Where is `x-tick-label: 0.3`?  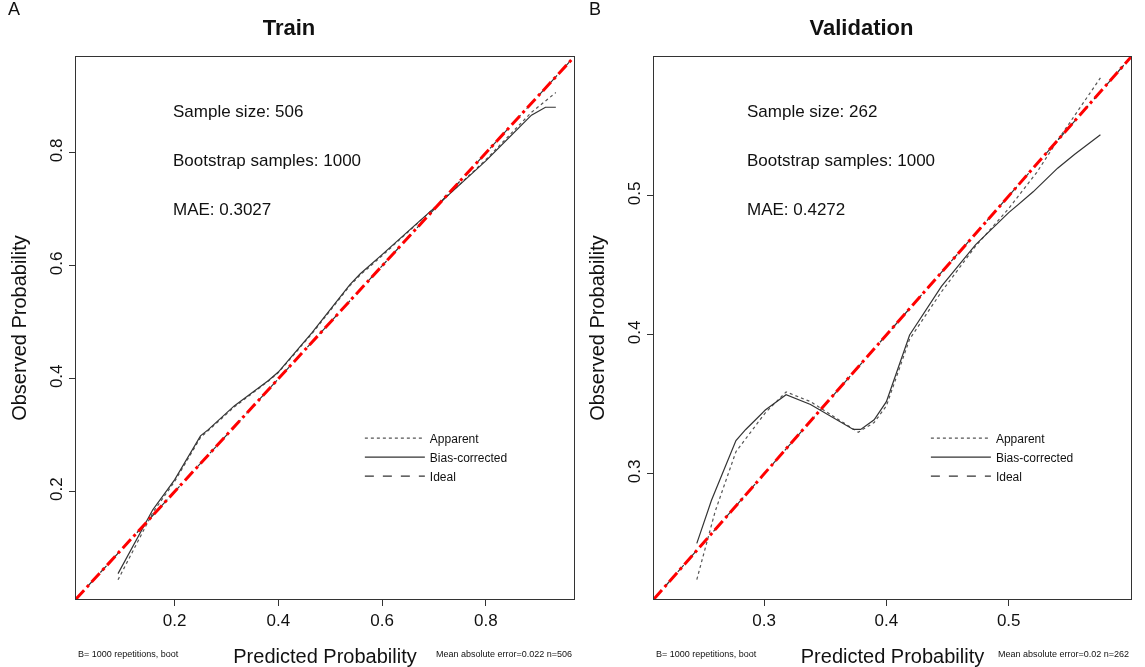 x-tick-label: 0.3 is located at coordinates (764, 621).